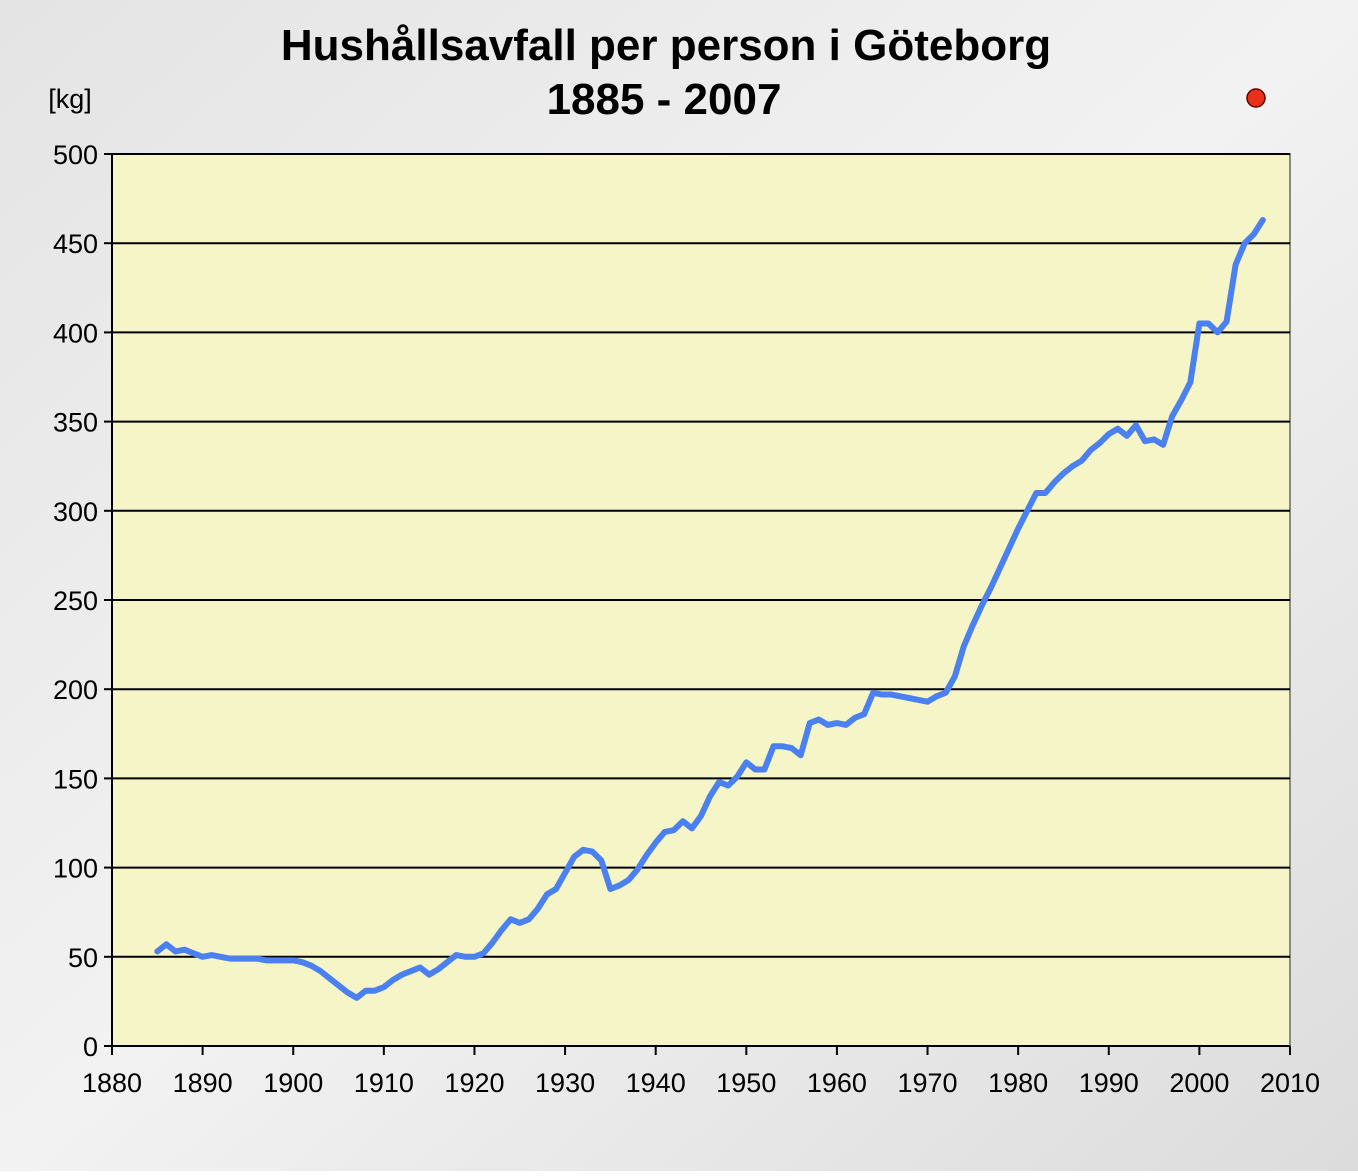 The width and height of the screenshot is (1358, 1176). Describe the element at coordinates (293, 1083) in the screenshot. I see `x-tick-label: 1900` at that location.